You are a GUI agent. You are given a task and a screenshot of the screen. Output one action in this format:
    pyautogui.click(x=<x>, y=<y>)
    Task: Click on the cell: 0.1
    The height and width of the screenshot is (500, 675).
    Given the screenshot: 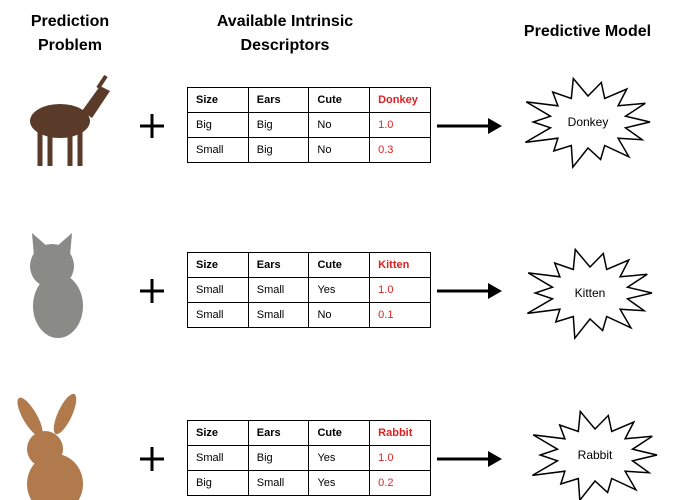 What is the action you would take?
    pyautogui.click(x=400, y=315)
    